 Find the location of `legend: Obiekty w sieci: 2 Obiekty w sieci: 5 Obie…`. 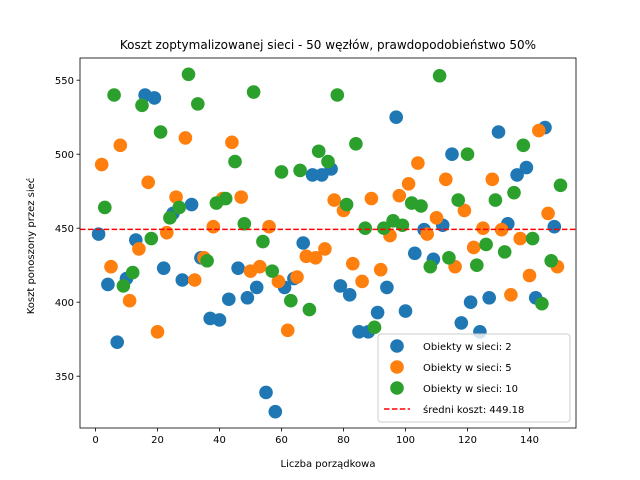

legend: Obiekty w sieci: 2 Obiekty w sieci: 5 Obie… is located at coordinates (474, 378).